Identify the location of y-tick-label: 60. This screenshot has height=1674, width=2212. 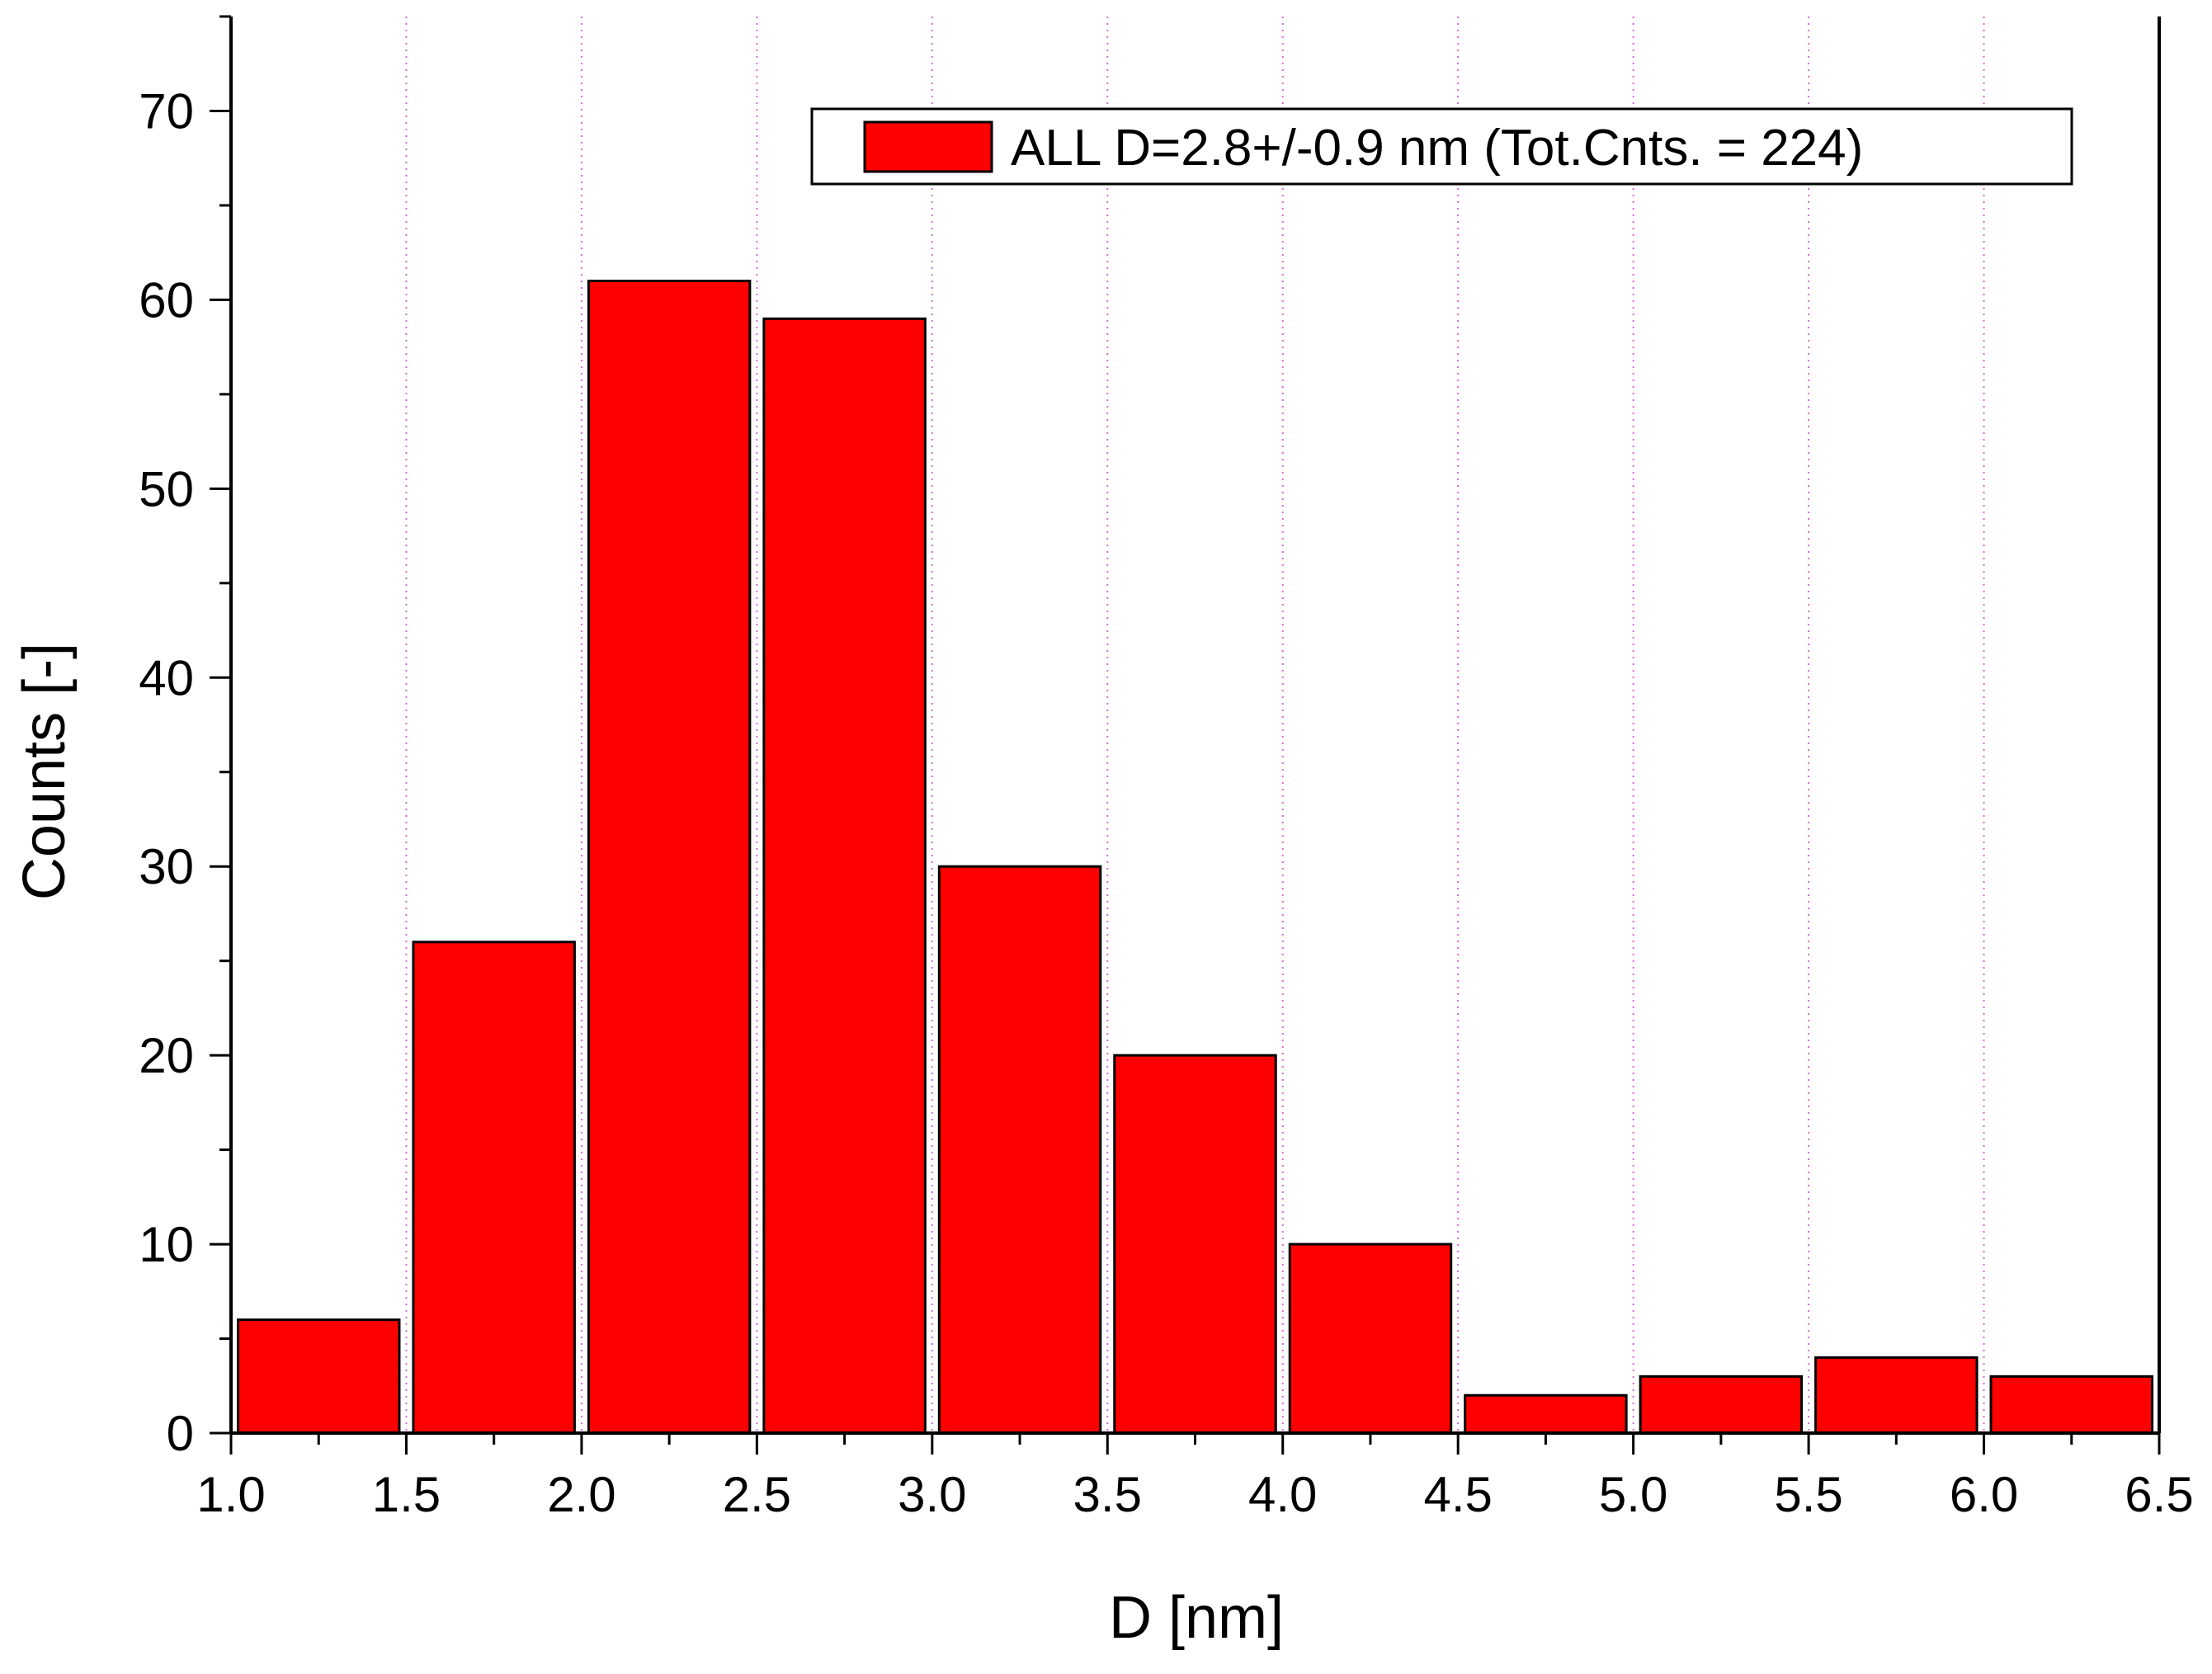
(166, 300).